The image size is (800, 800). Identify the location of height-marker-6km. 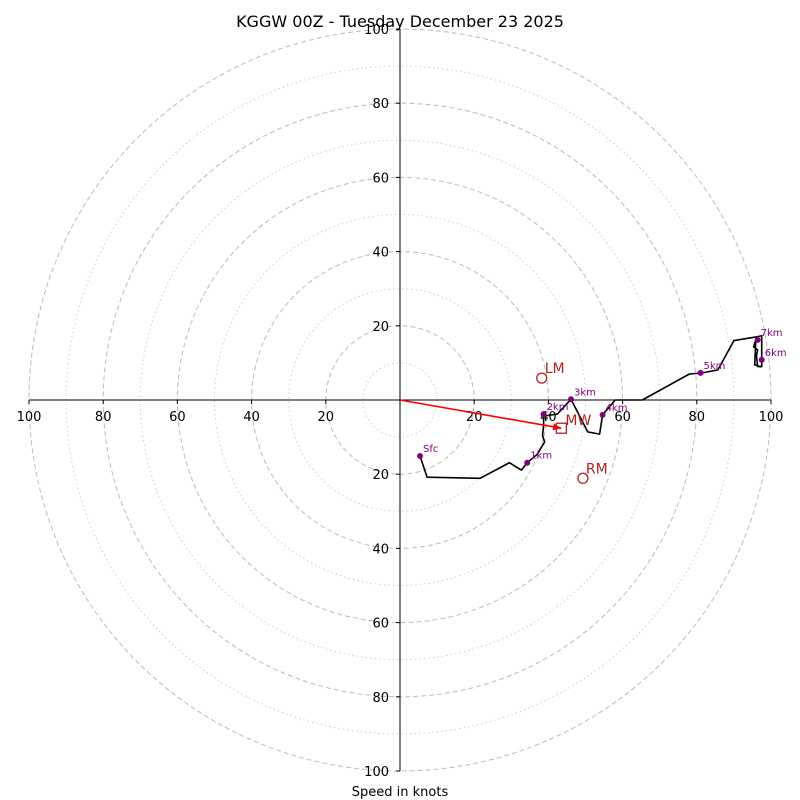
(761, 359).